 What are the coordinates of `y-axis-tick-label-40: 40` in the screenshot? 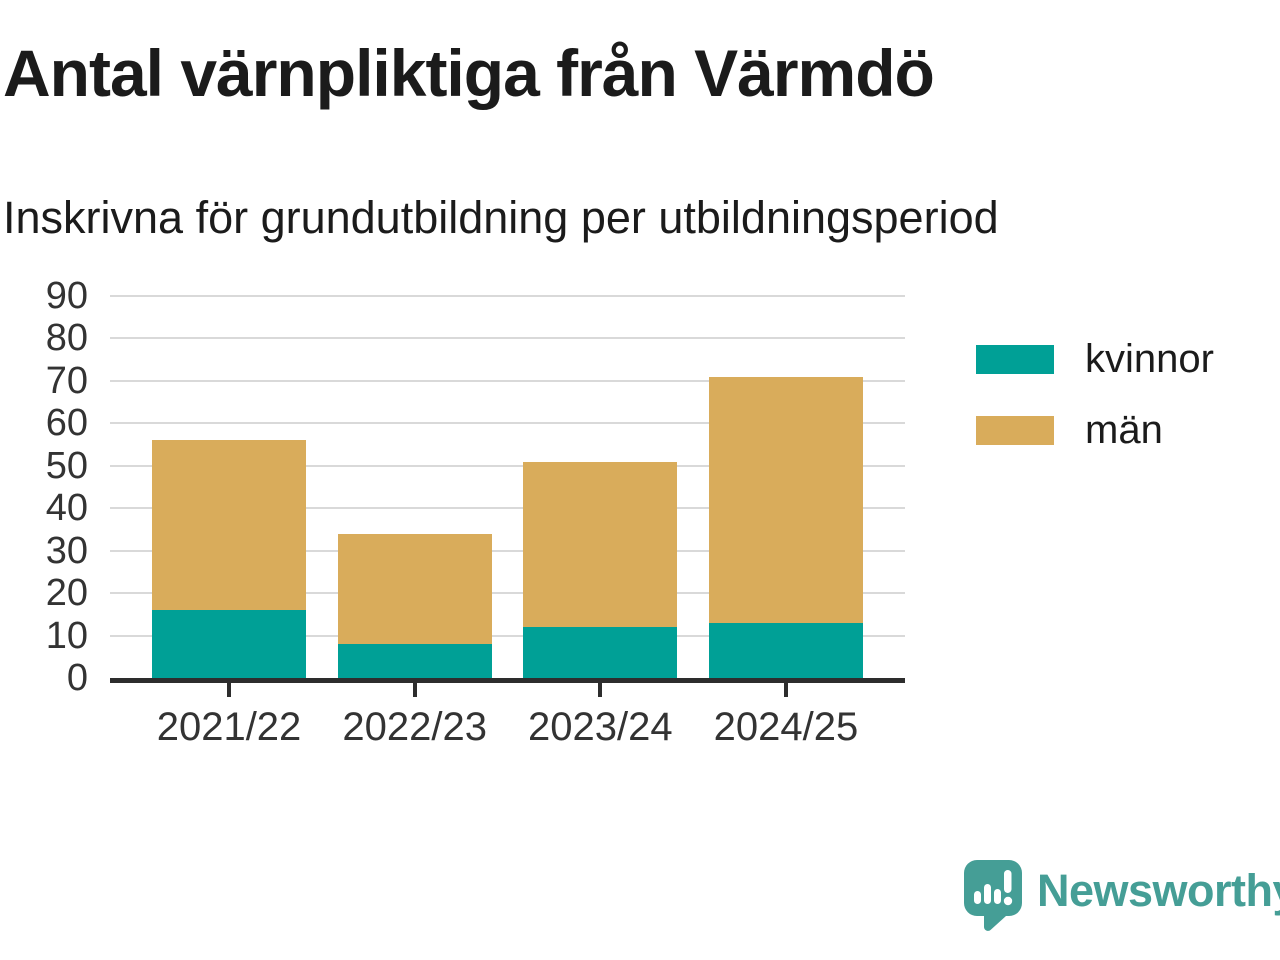 It's located at (66, 508).